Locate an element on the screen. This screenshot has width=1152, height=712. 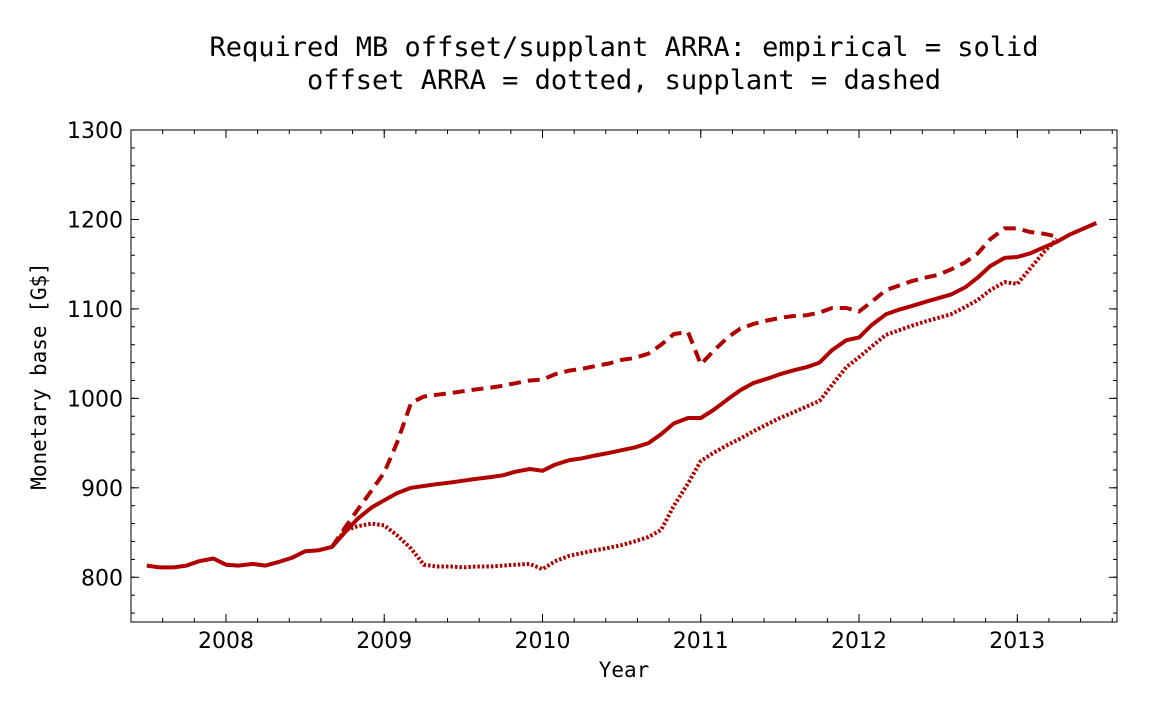
x-tick-label: 2013 is located at coordinates (1017, 641).